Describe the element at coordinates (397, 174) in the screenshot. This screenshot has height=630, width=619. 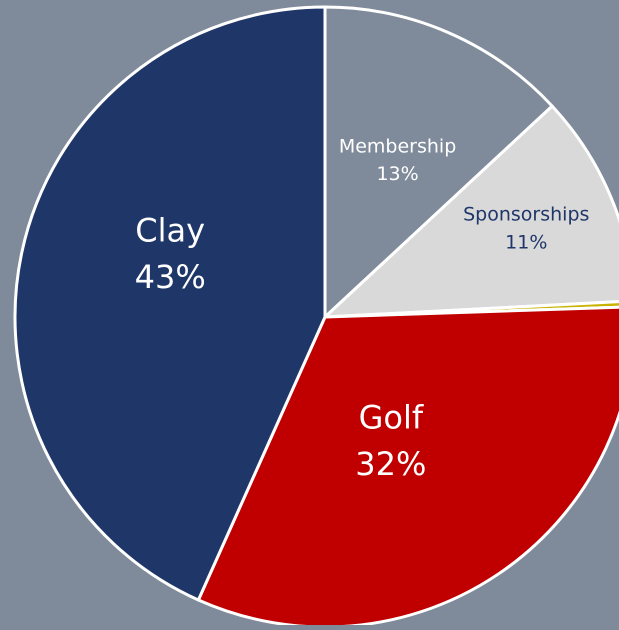
I see `pie-label-percent: 13%` at that location.